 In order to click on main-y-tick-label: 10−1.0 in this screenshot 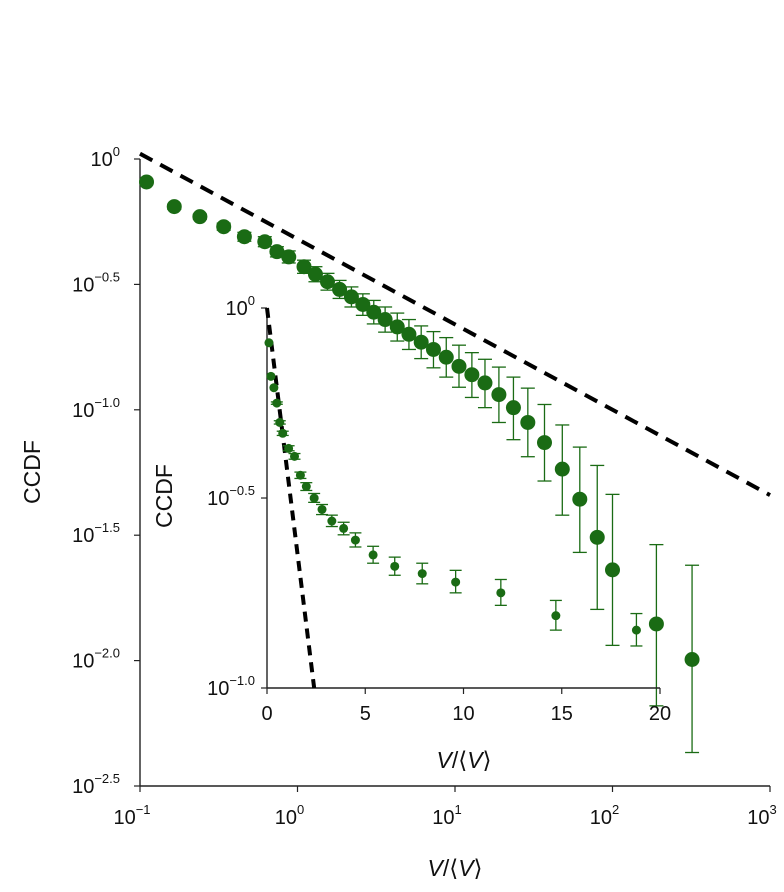, I will do `click(96, 408)`.